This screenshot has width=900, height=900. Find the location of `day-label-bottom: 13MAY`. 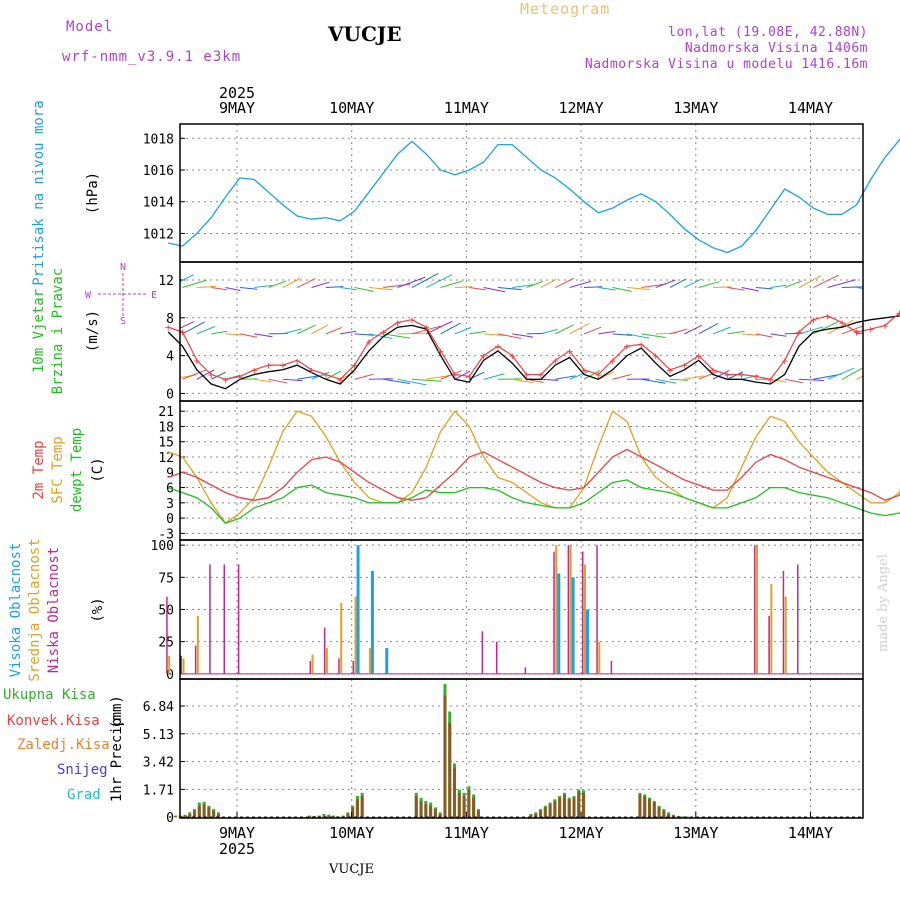

day-label-bottom: 13MAY is located at coordinates (695, 833).